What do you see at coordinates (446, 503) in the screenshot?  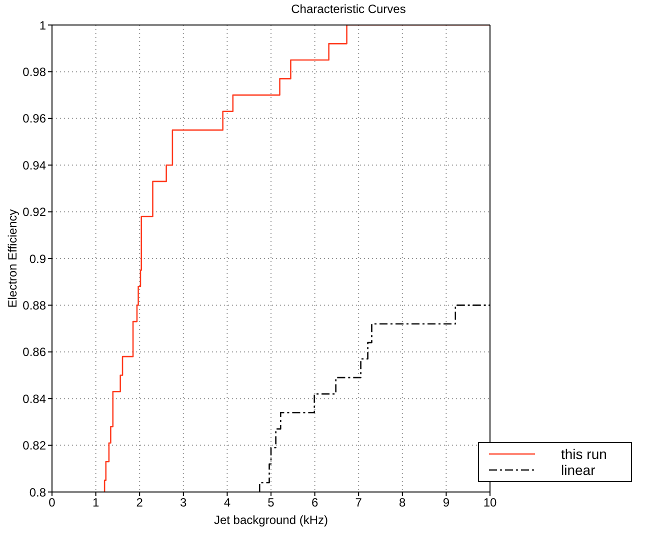 I see `x-tick-label: 9` at bounding box center [446, 503].